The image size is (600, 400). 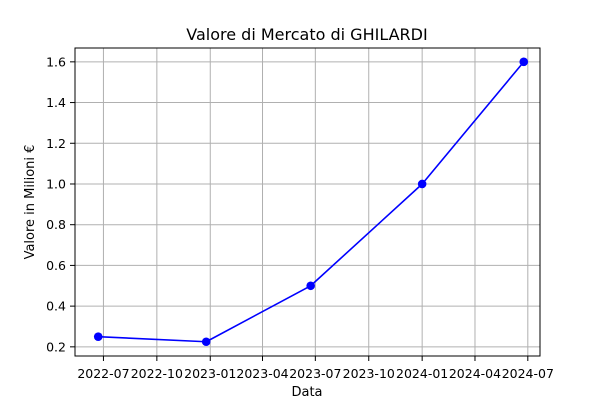 What do you see at coordinates (262, 373) in the screenshot?
I see `x-tick-label: 2023-04` at bounding box center [262, 373].